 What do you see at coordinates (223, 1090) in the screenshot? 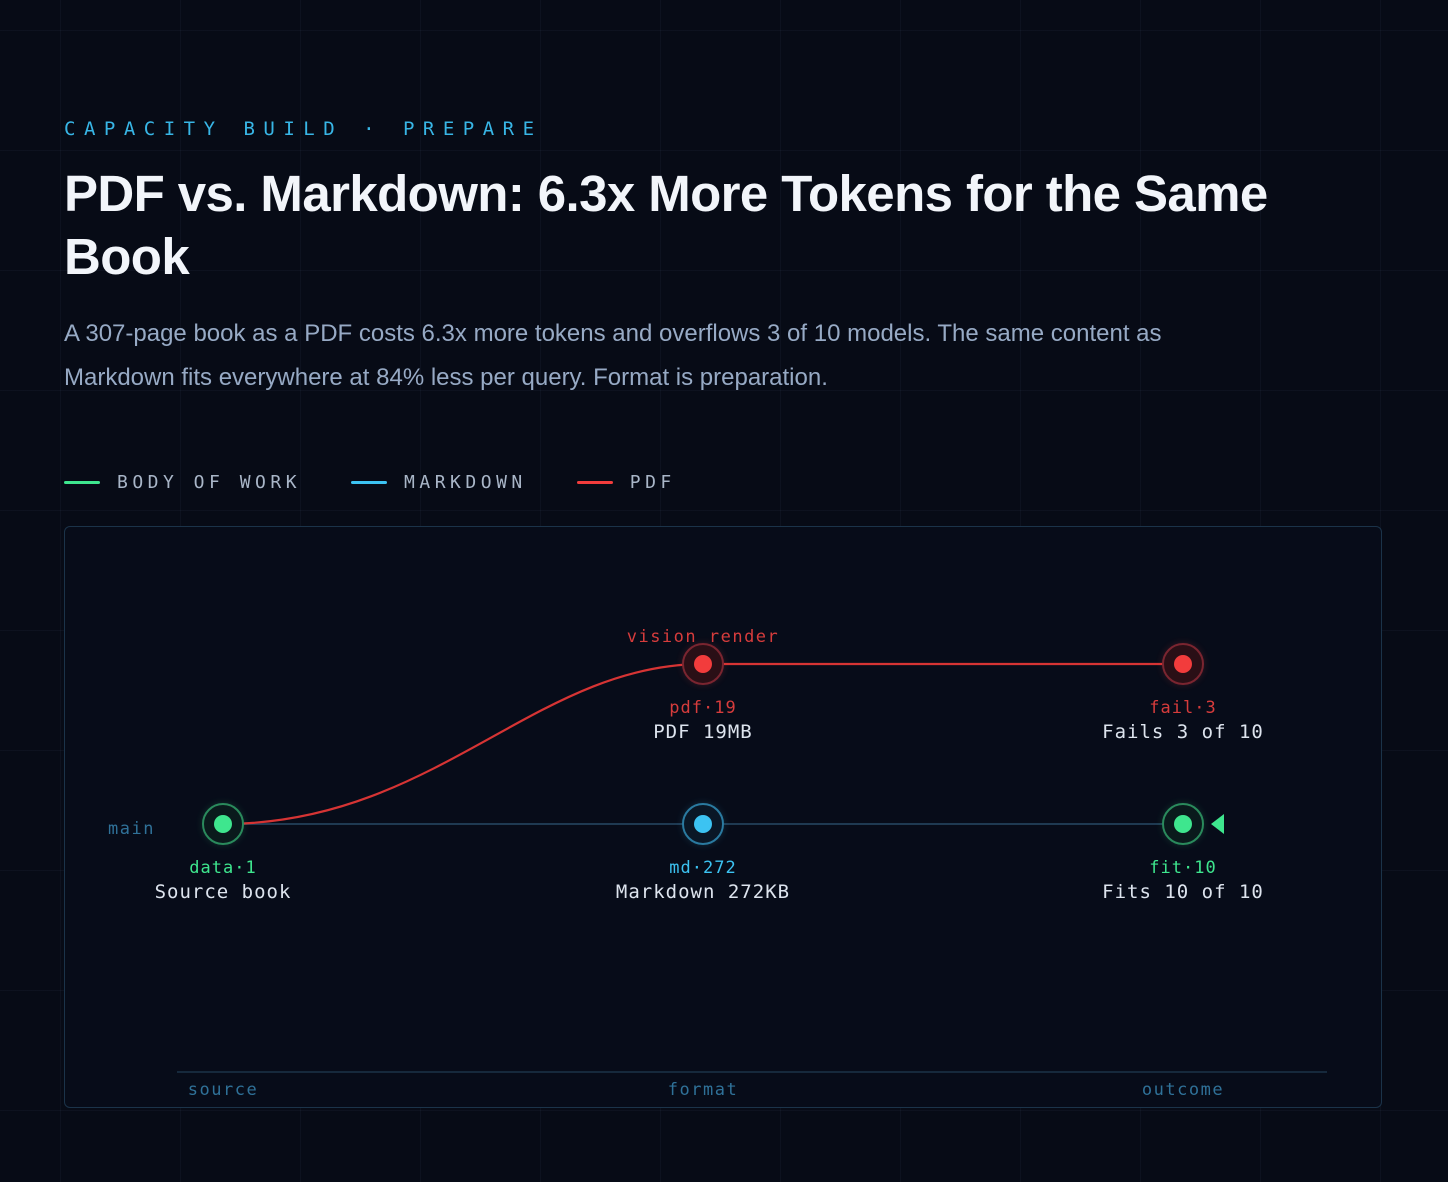
I see `column-label-source: source` at bounding box center [223, 1090].